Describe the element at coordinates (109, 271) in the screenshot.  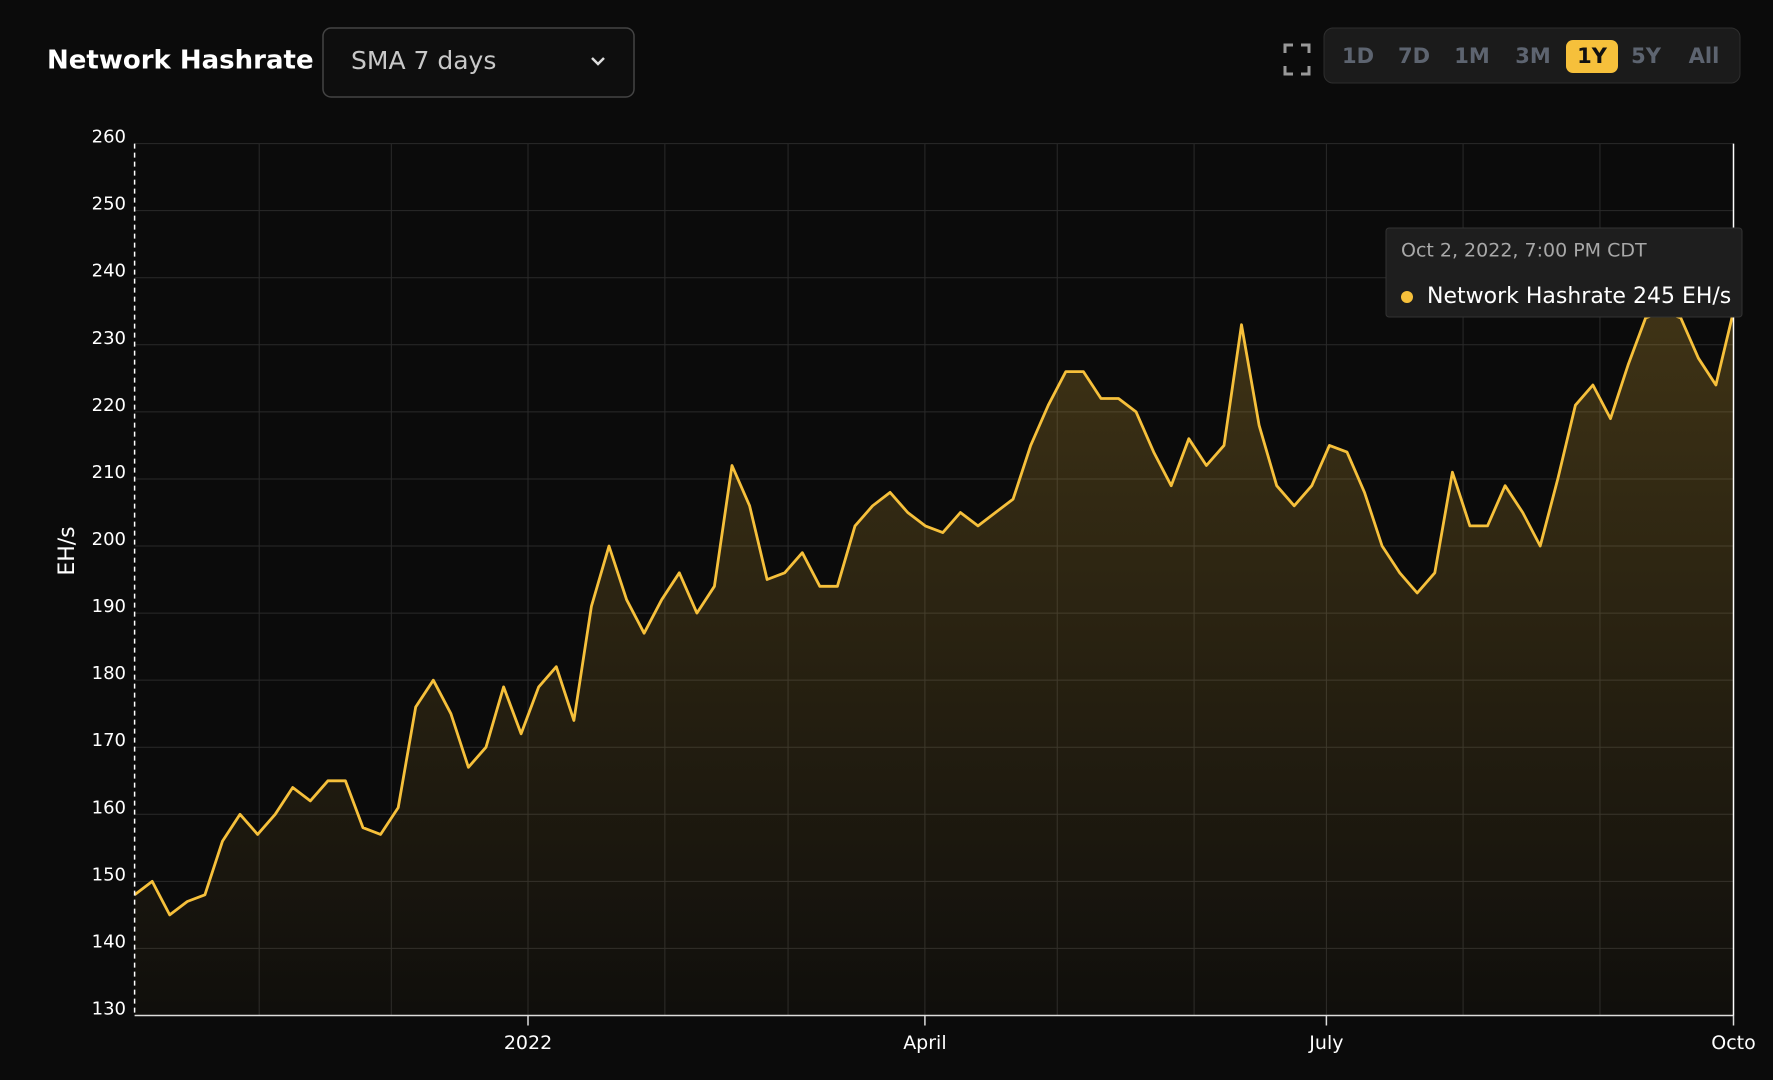
I see `y-tick-label: 240` at that location.